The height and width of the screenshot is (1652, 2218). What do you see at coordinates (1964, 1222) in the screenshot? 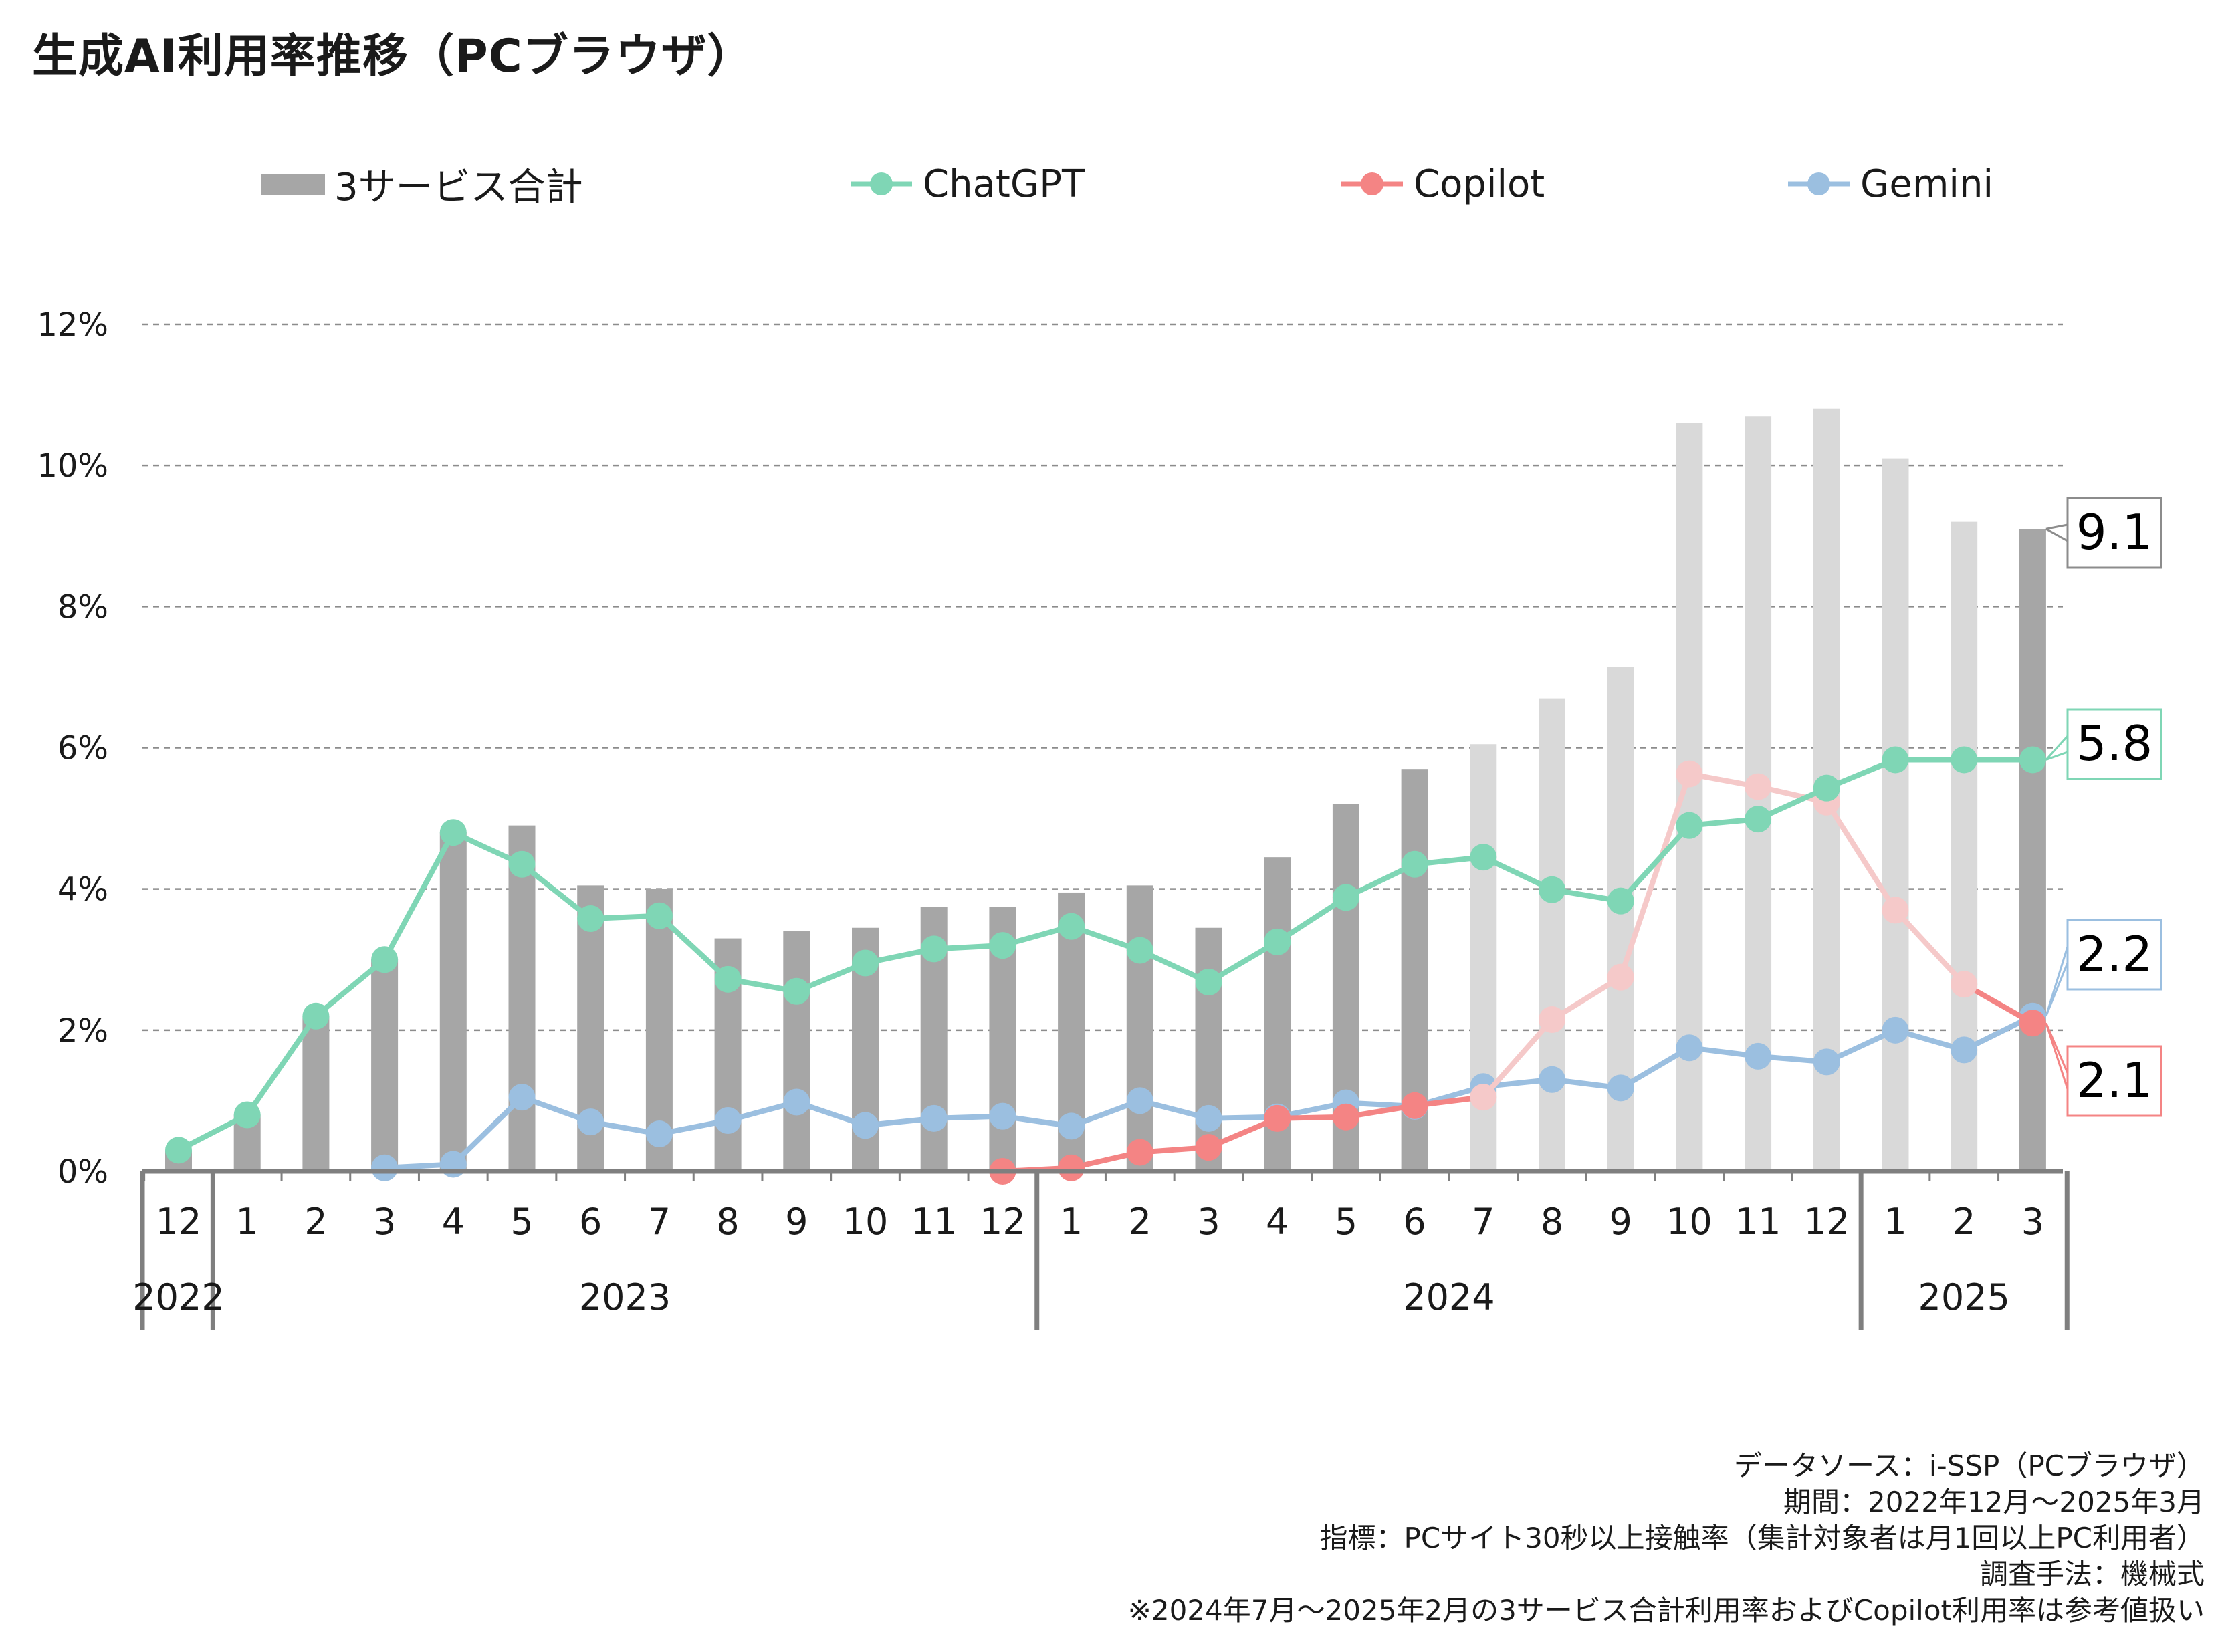
I see `x-tick-label: 2` at bounding box center [1964, 1222].